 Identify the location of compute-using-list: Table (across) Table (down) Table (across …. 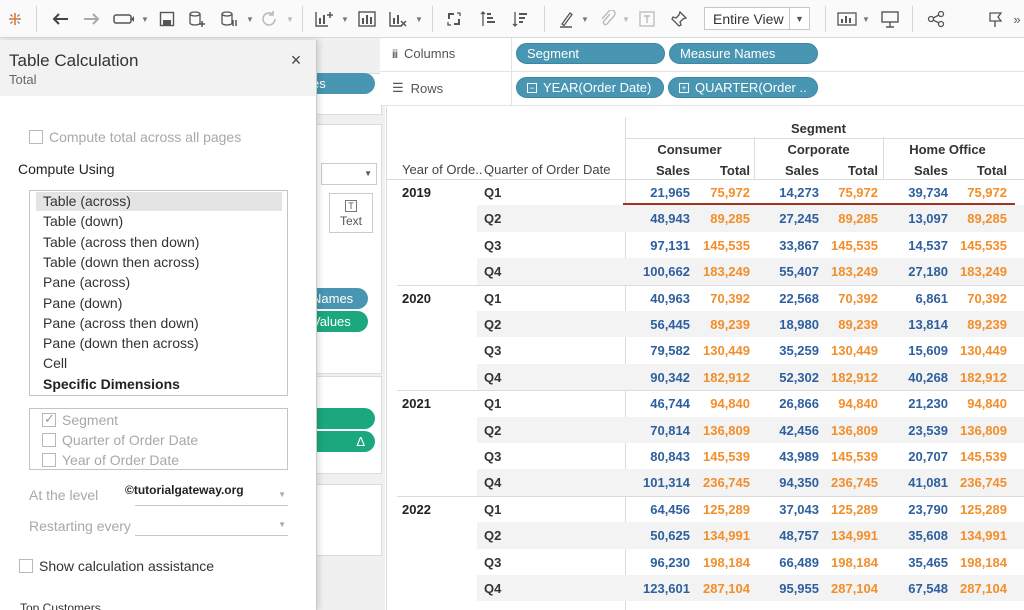
(158, 293).